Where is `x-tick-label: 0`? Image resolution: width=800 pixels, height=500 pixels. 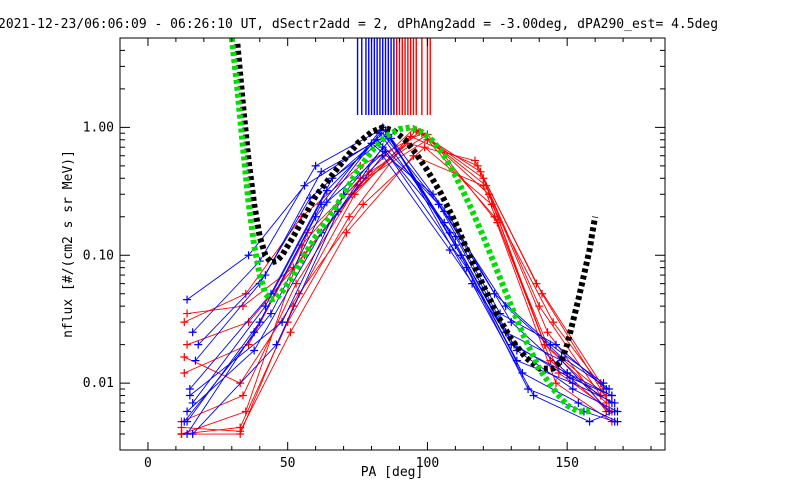 x-tick-label: 0 is located at coordinates (148, 463).